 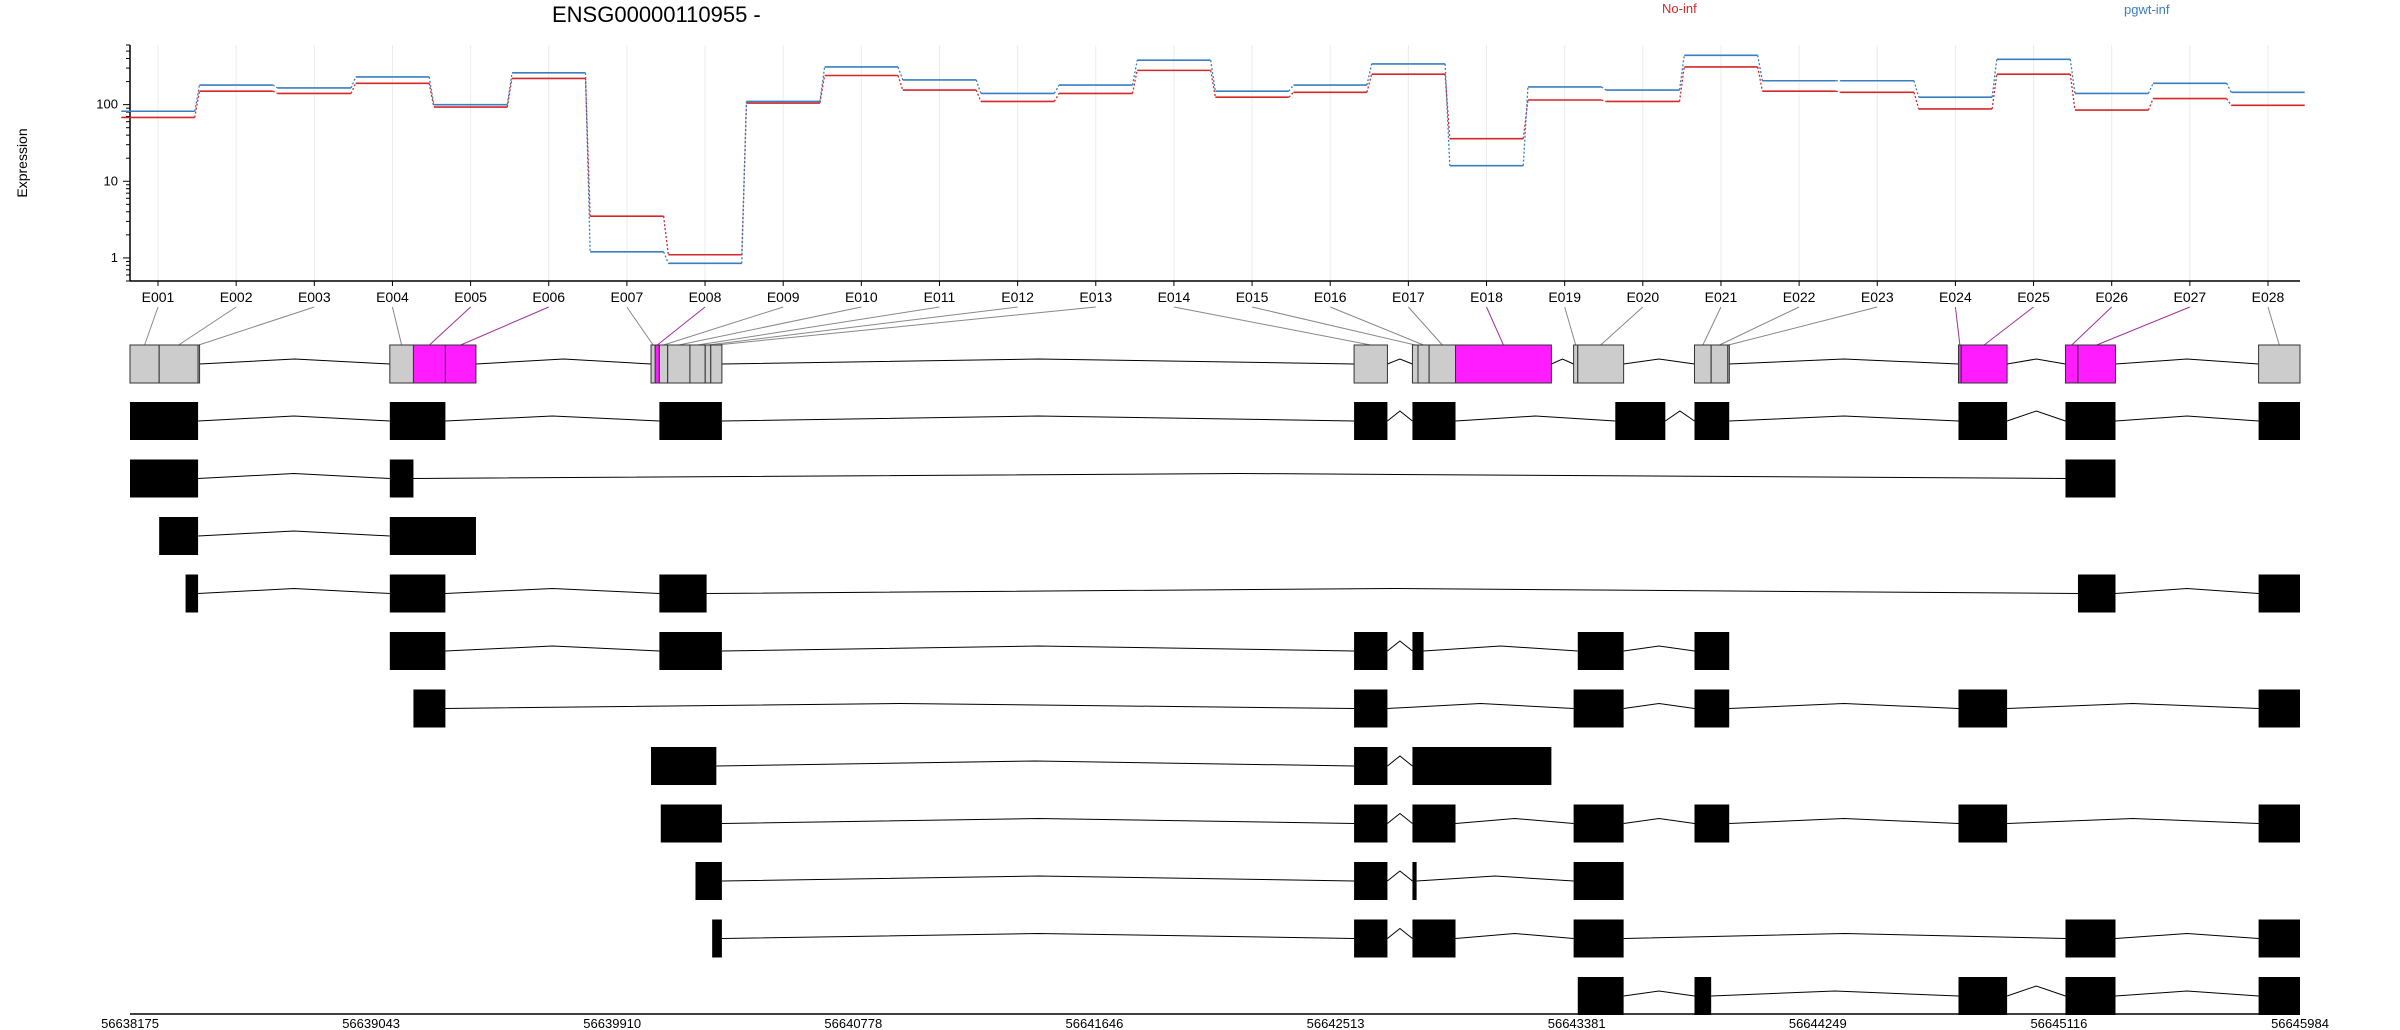 I want to click on exon-label-E019: E019, so click(x=1564, y=297).